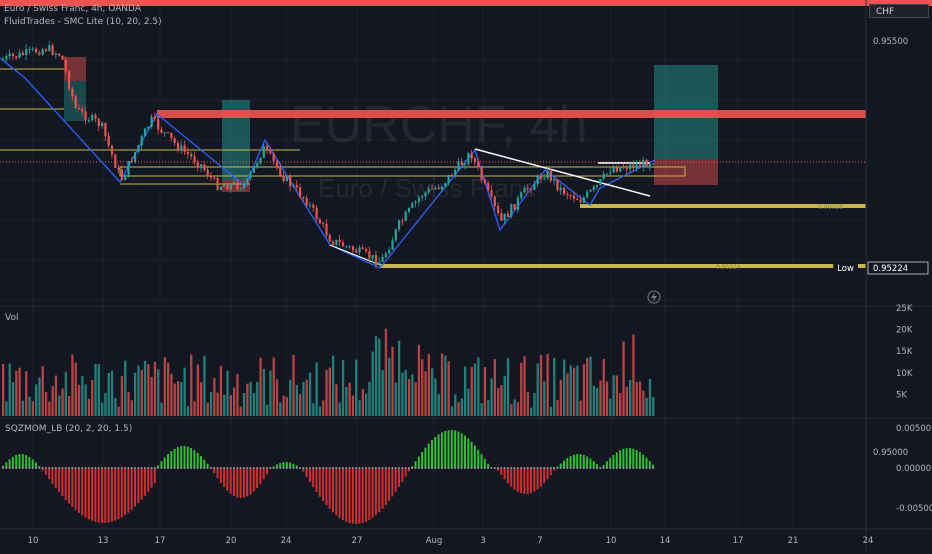 The height and width of the screenshot is (554, 932). What do you see at coordinates (899, 11) in the screenshot?
I see `currency-button: CHF` at bounding box center [899, 11].